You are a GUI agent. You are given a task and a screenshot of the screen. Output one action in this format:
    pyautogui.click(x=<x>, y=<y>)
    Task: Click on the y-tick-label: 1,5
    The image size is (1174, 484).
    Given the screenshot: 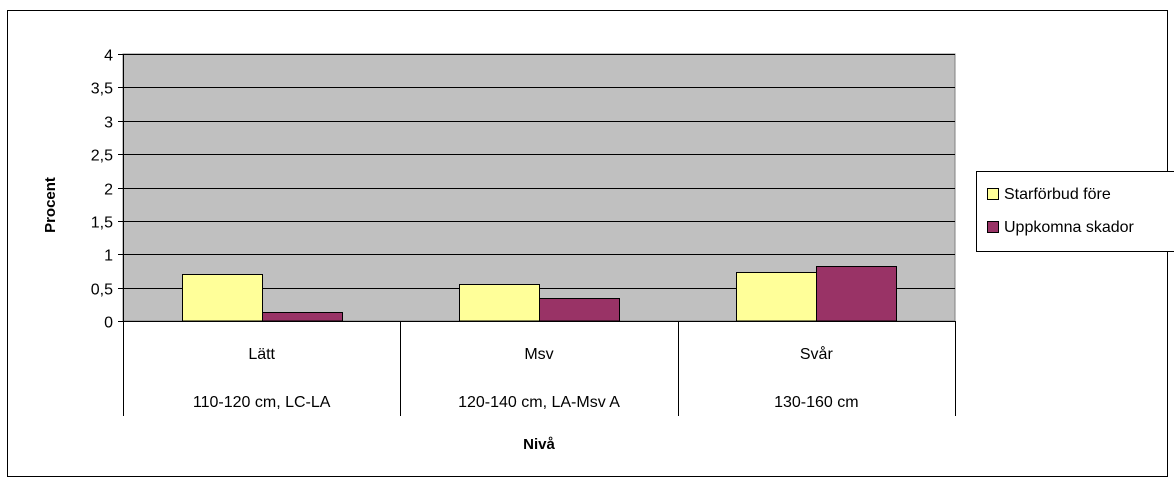 What is the action you would take?
    pyautogui.click(x=102, y=223)
    